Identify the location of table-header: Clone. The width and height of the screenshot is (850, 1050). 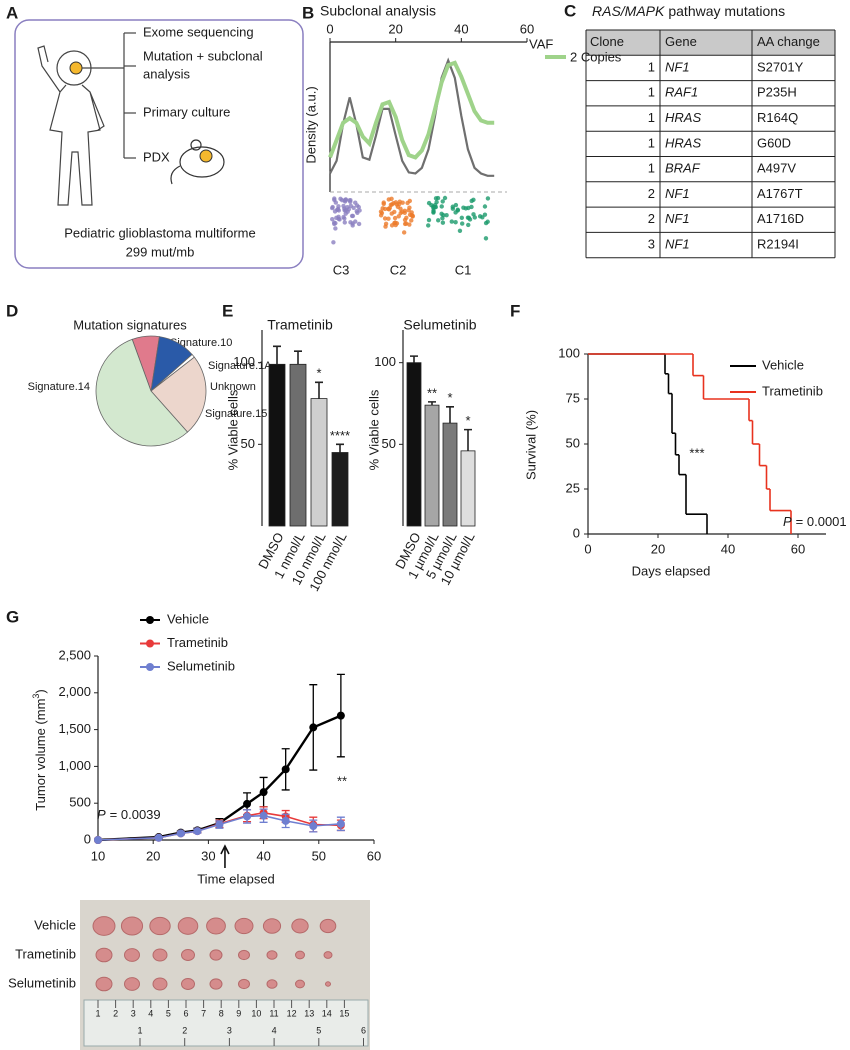
(607, 41).